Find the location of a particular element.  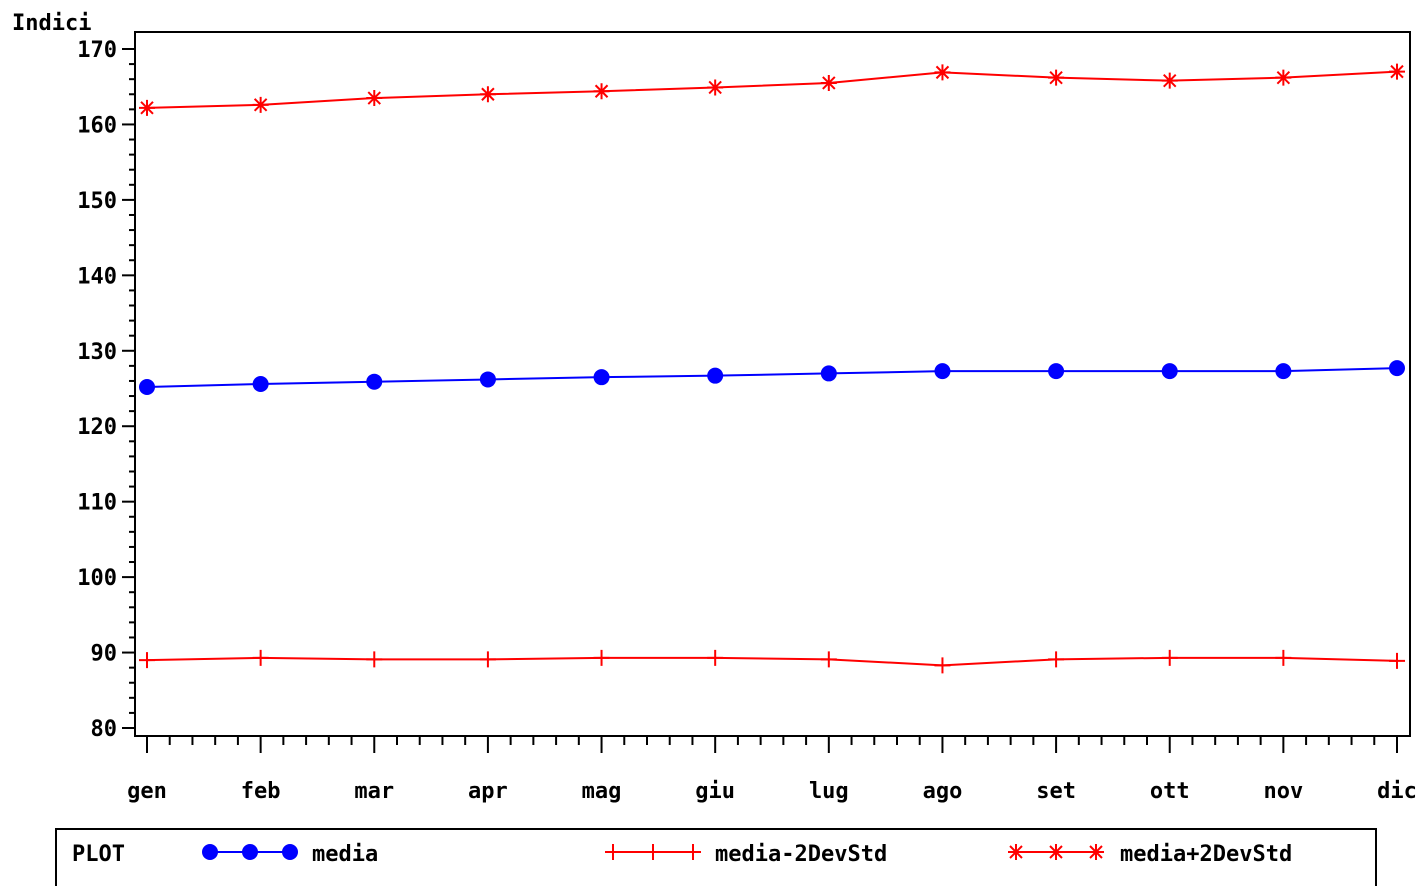

x-tick-label: nov is located at coordinates (1283, 791).